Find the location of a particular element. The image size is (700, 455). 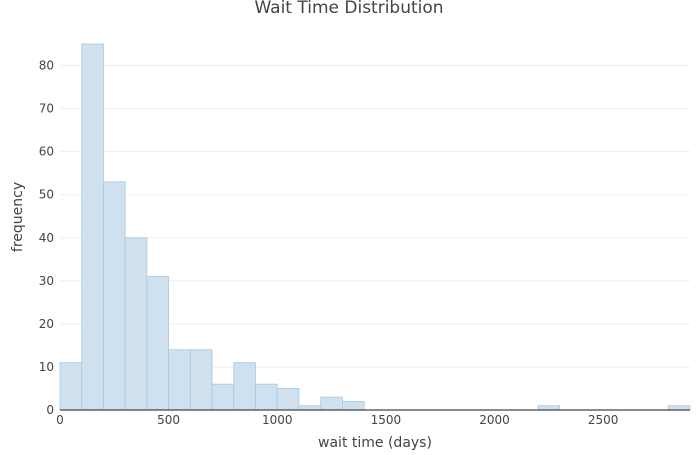

y-tick-label: 40 is located at coordinates (46, 238).